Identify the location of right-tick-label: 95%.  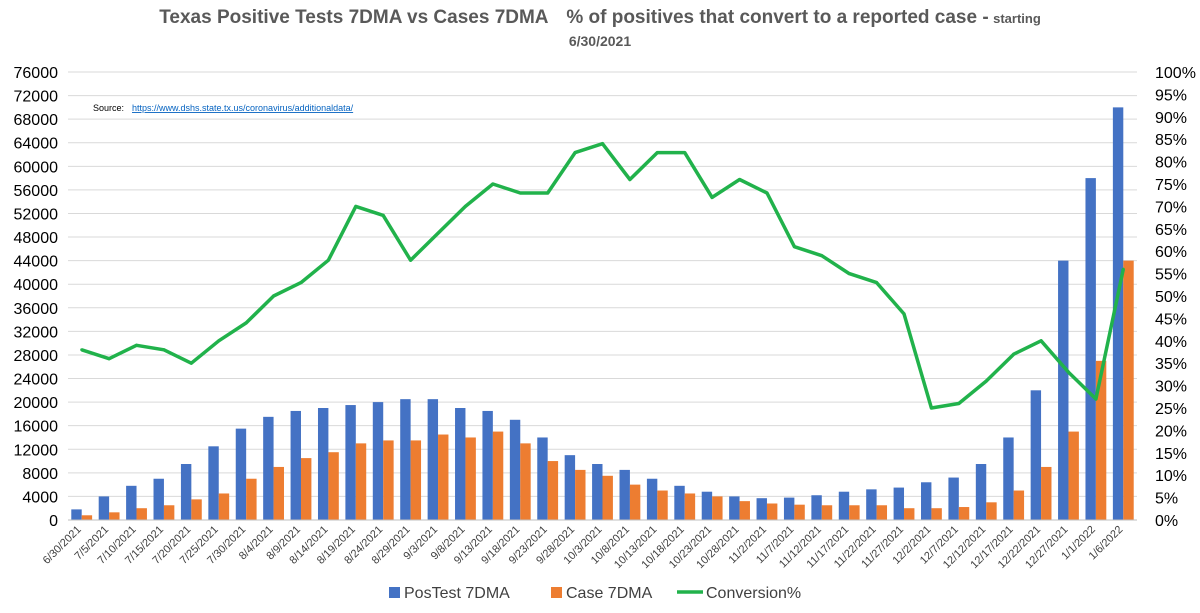
(1171, 95).